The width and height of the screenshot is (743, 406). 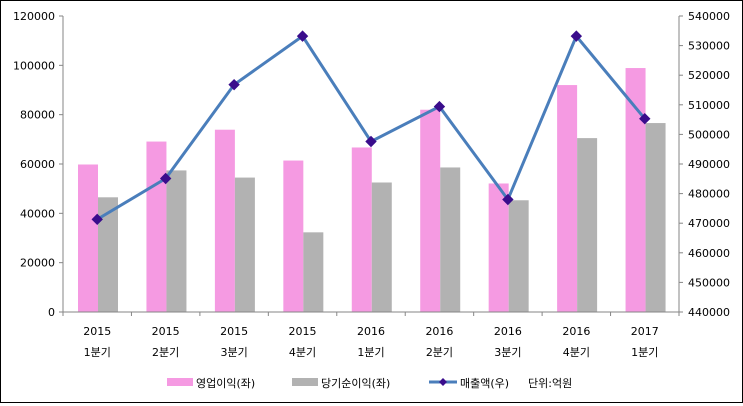 What do you see at coordinates (37, 263) in the screenshot?
I see `left-tick-label: 20000` at bounding box center [37, 263].